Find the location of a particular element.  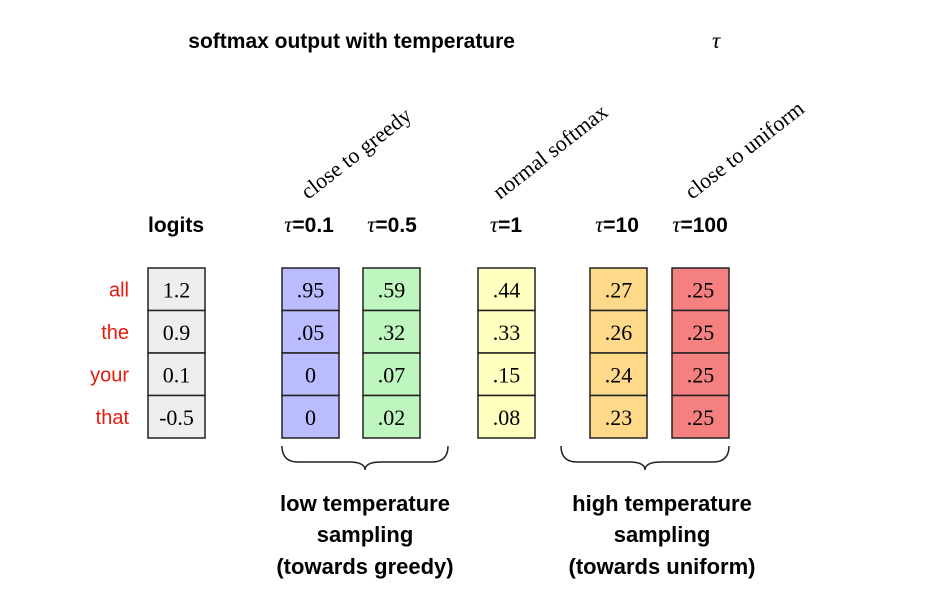

prob-value: .23 is located at coordinates (619, 417).